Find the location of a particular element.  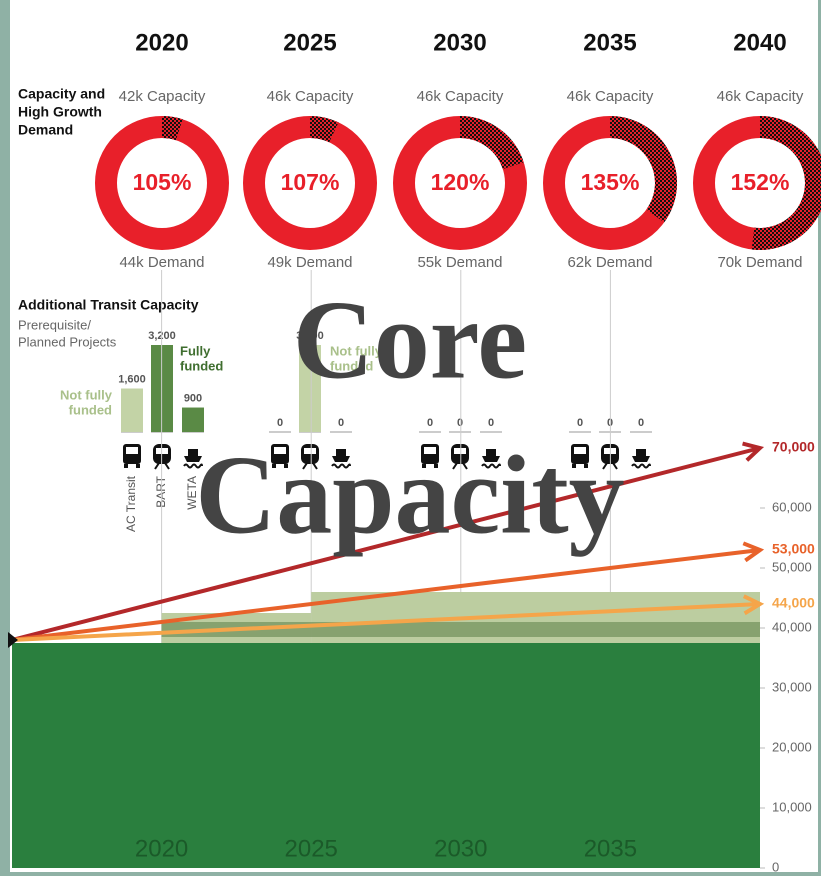

demand-label: 70k Demand is located at coordinates (759, 262).